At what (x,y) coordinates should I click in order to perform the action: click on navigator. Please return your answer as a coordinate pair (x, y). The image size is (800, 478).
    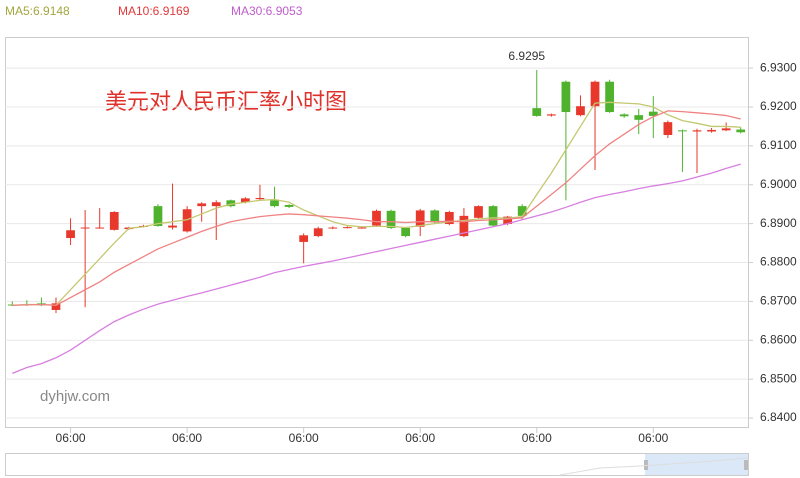
    Looking at the image, I should click on (377, 464).